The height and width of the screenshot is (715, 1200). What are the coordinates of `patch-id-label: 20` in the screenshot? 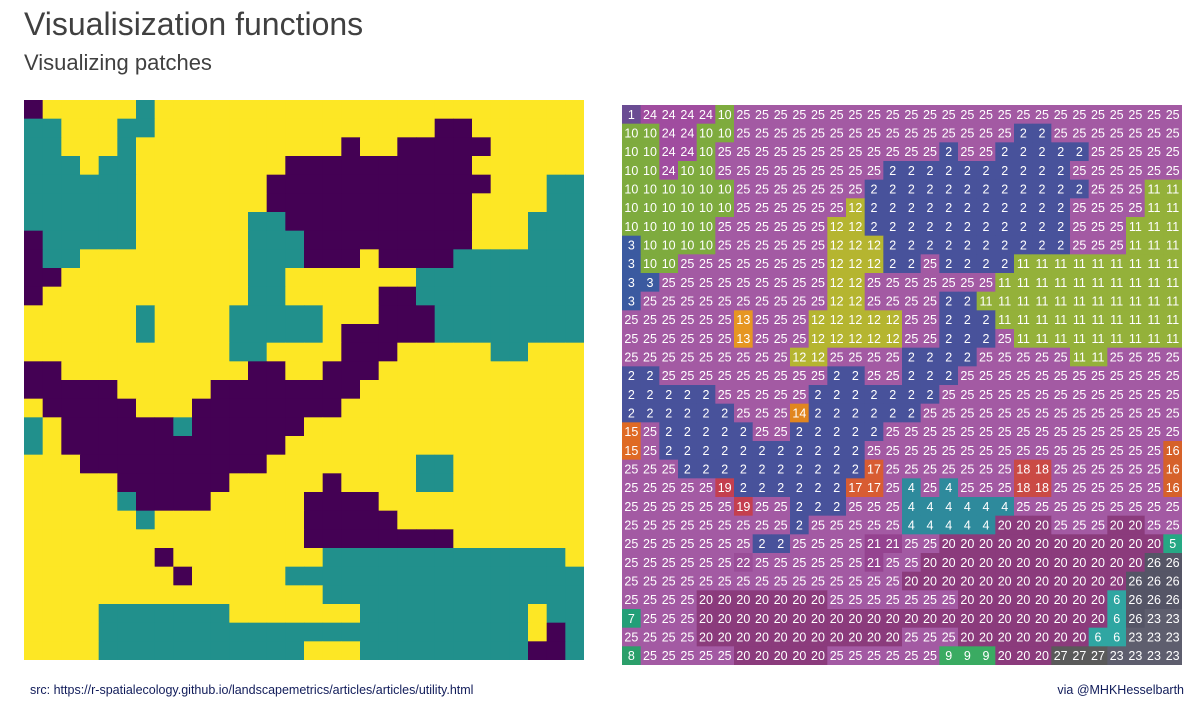 It's located at (949, 544).